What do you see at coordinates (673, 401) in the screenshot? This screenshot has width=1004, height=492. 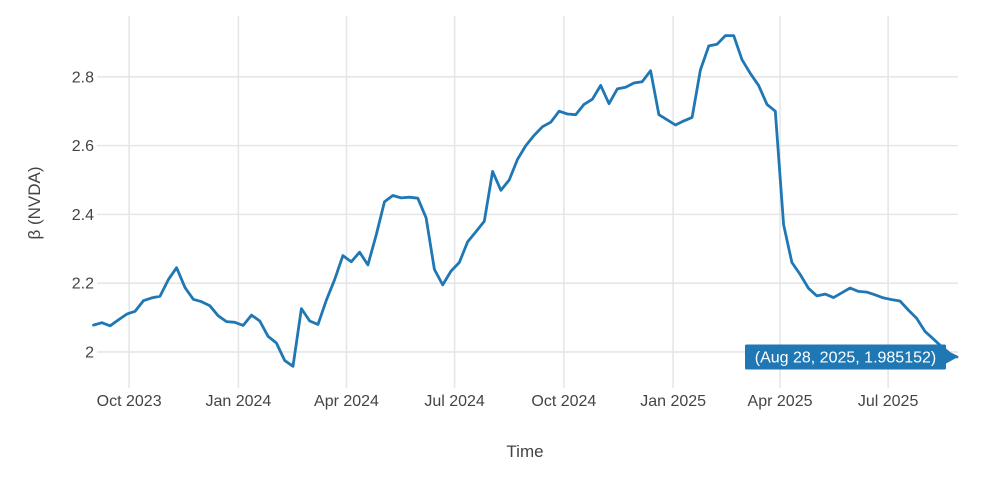 I see `x-tick-label: Jan 2025` at bounding box center [673, 401].